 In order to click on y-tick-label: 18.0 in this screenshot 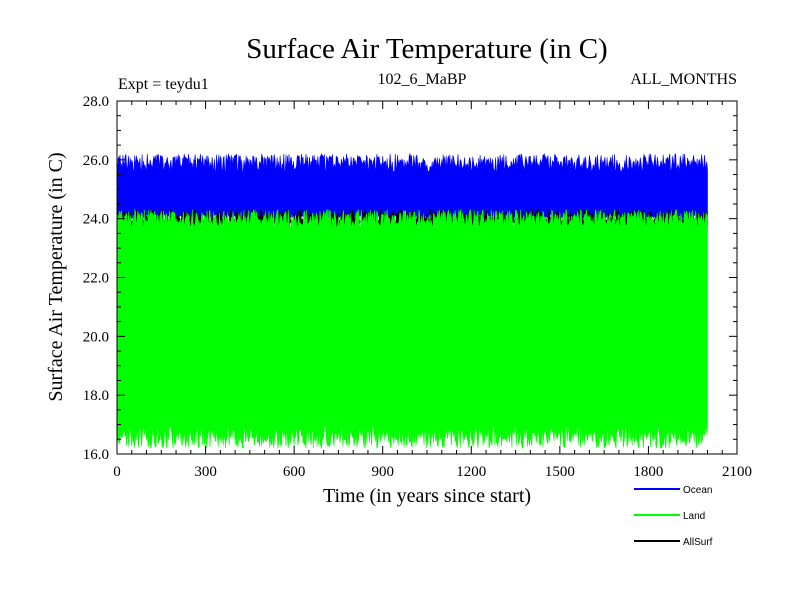, I will do `click(96, 396)`.